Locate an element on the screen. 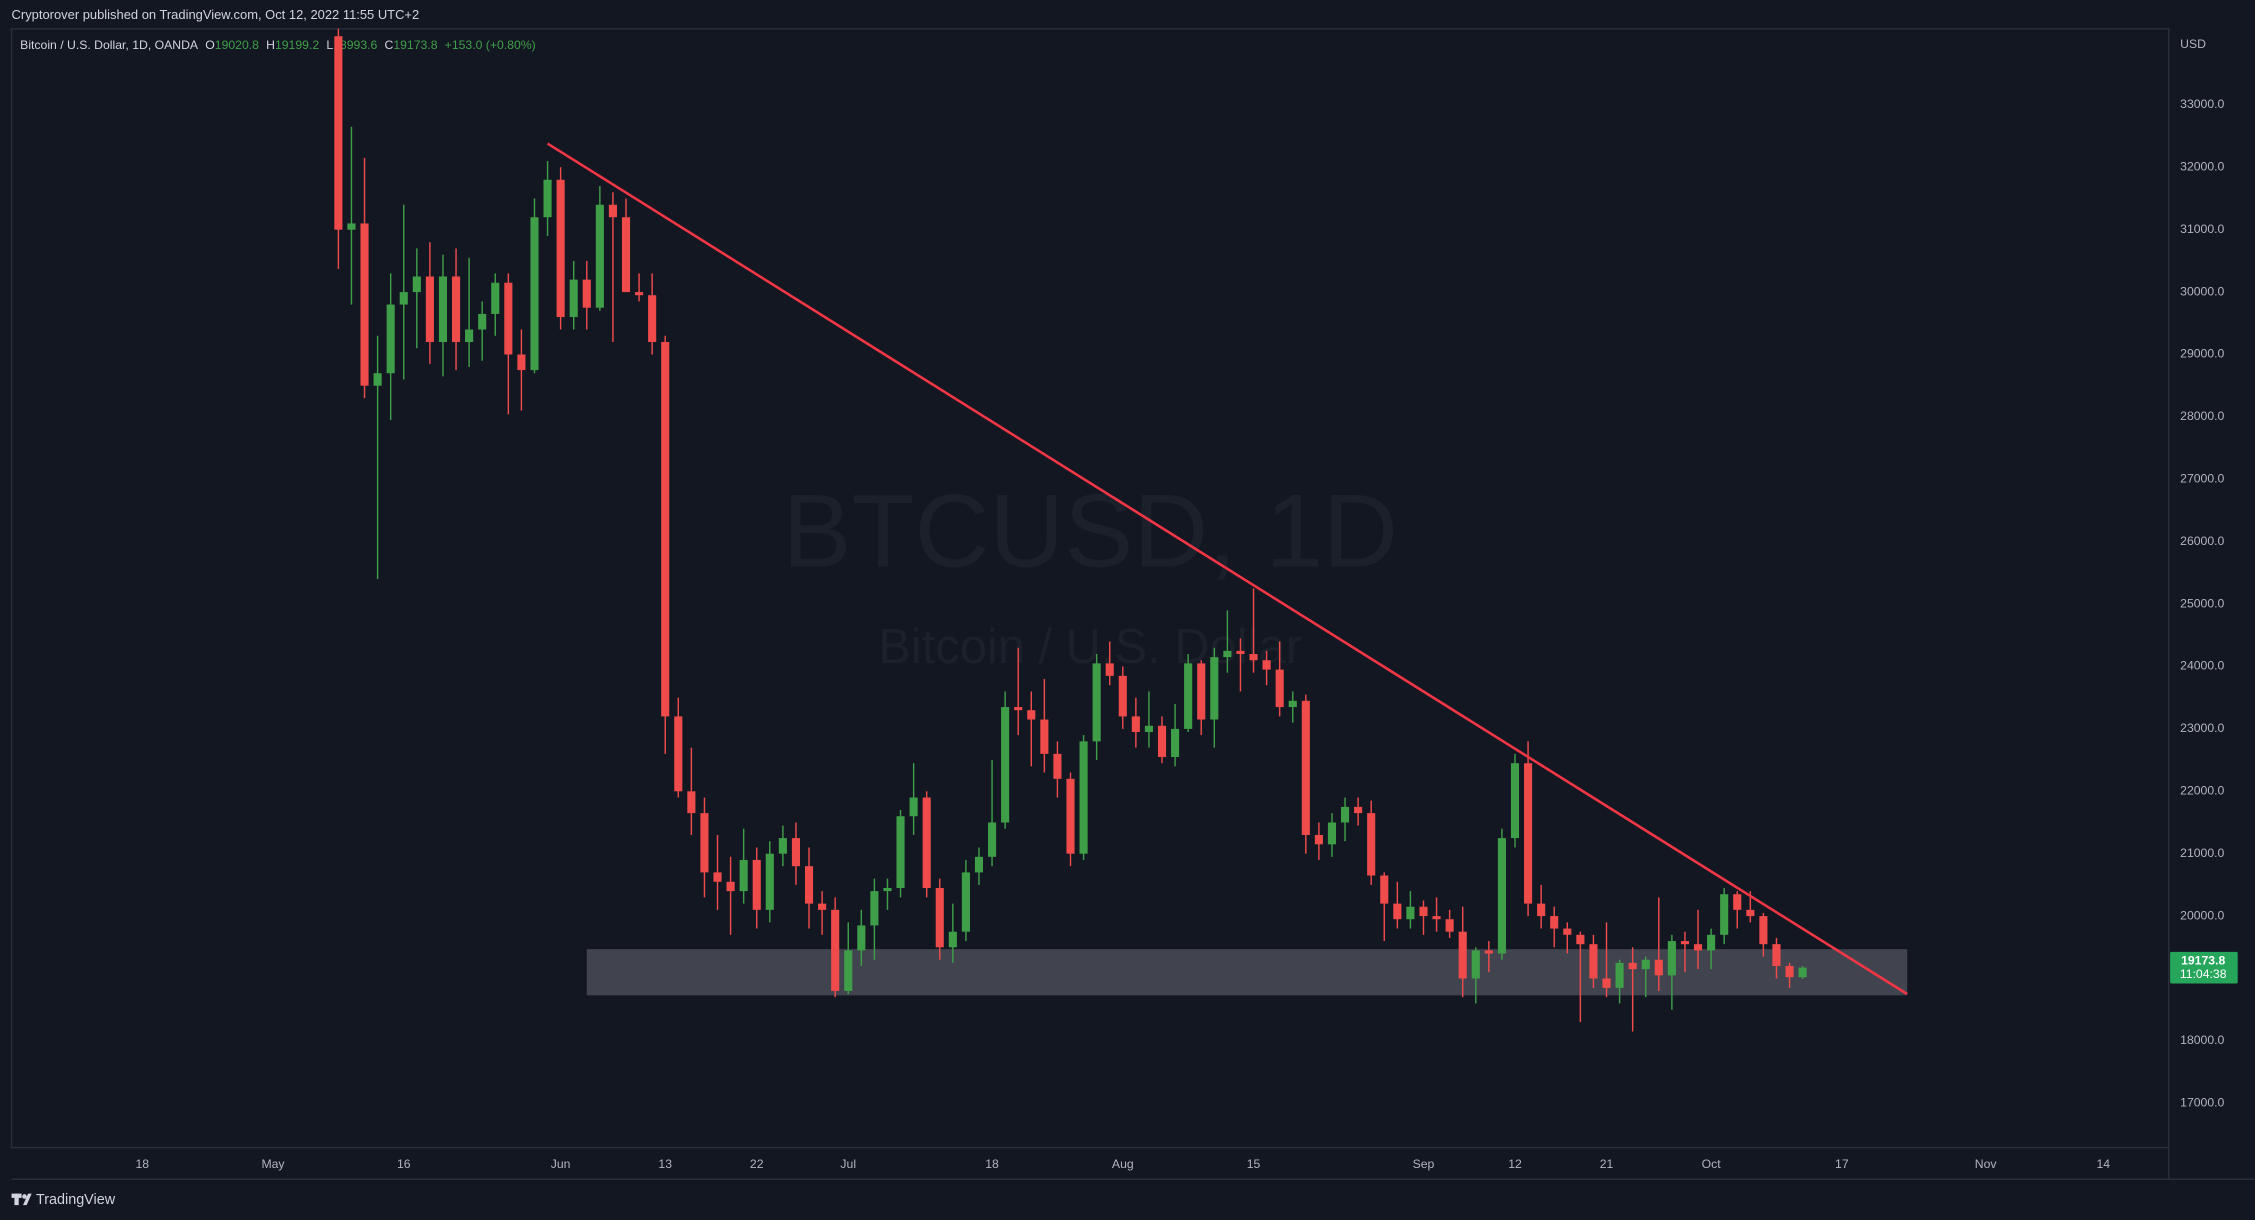  x-tick-label: 15 is located at coordinates (1254, 1164).